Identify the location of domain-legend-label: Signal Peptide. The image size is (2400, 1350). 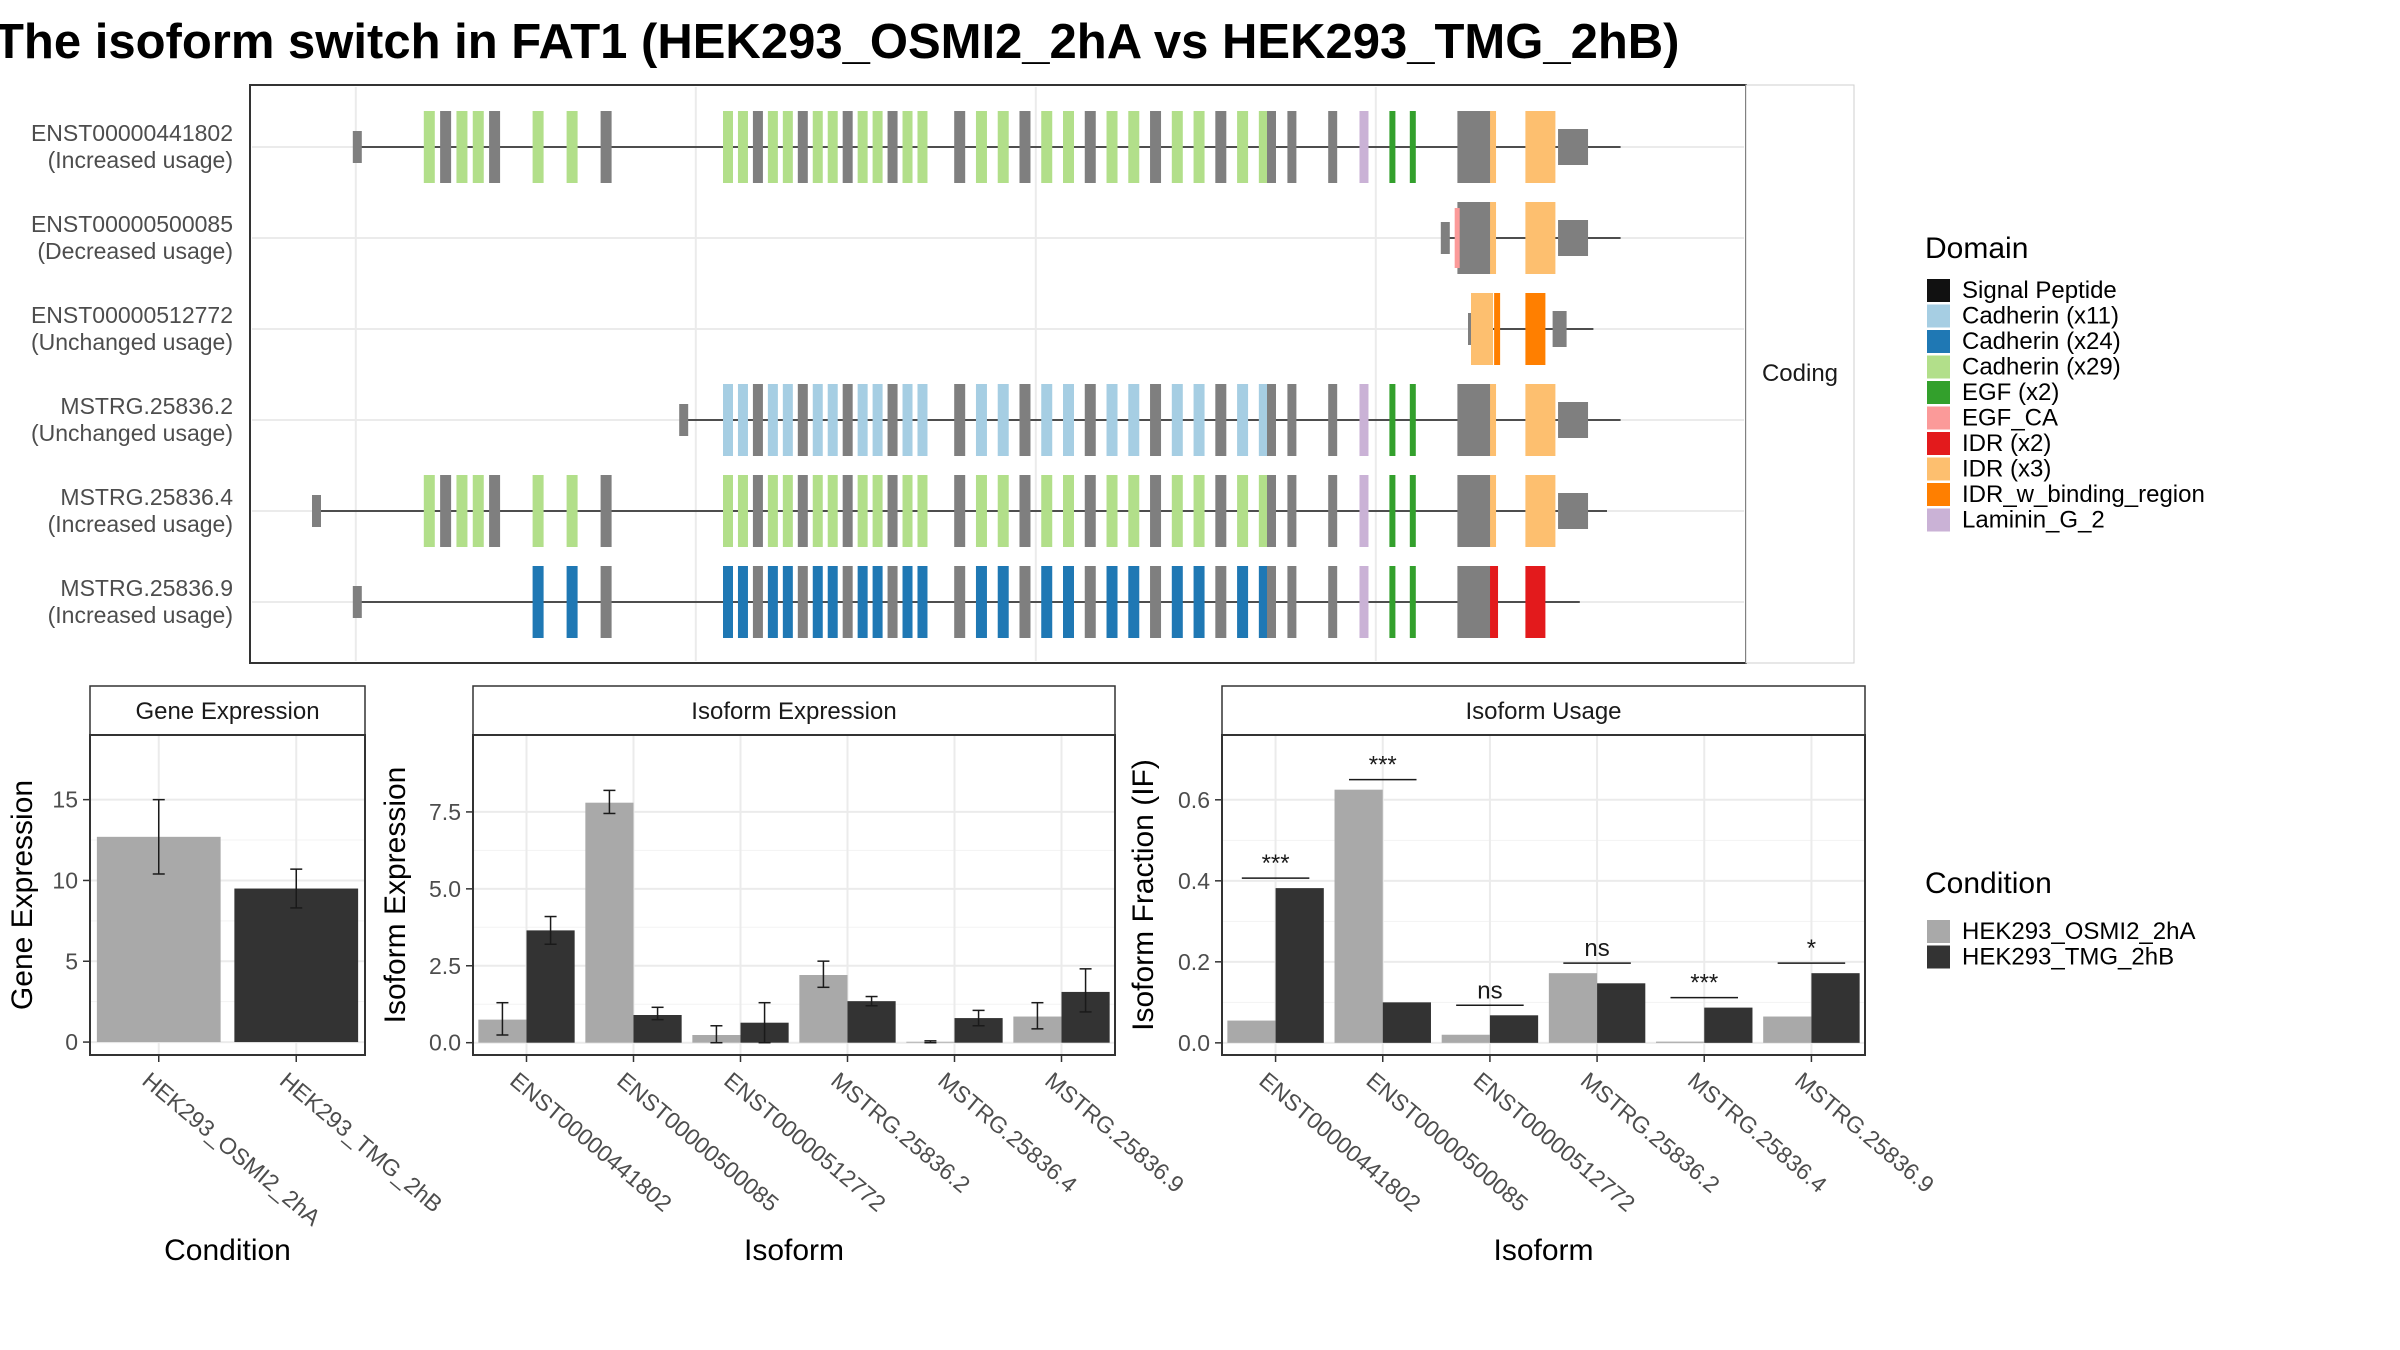
(2039, 290).